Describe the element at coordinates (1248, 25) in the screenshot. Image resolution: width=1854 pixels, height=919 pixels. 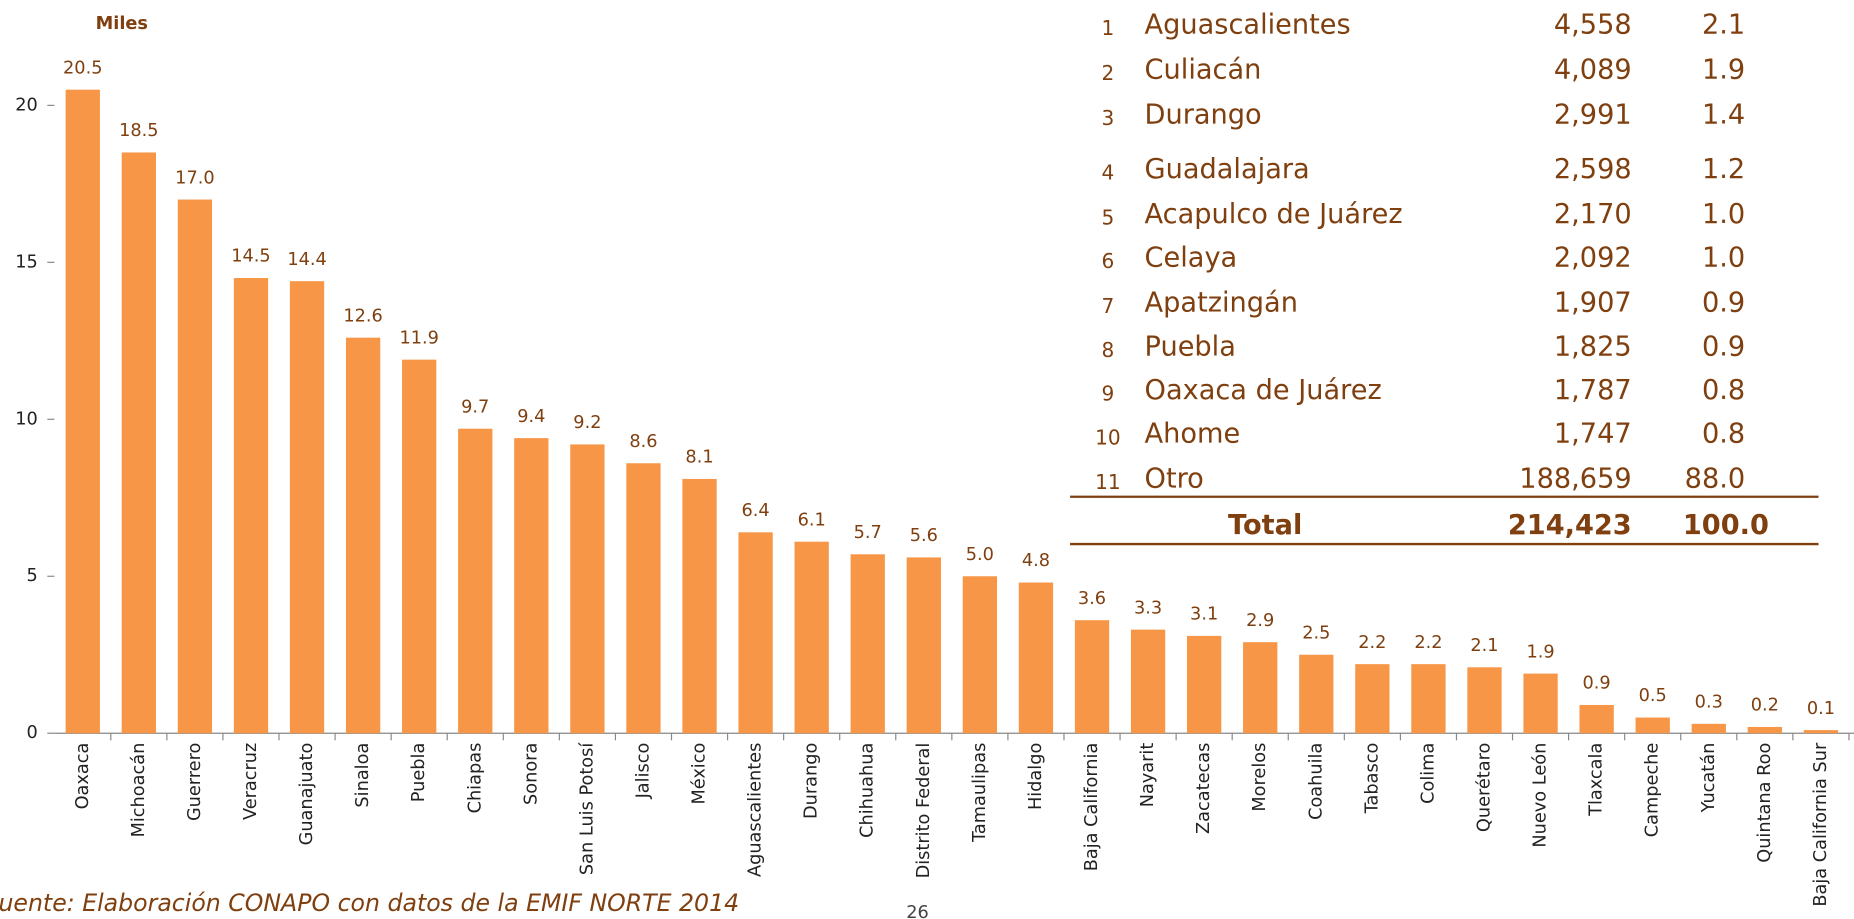
I see `table-name: Aguascalientes` at that location.